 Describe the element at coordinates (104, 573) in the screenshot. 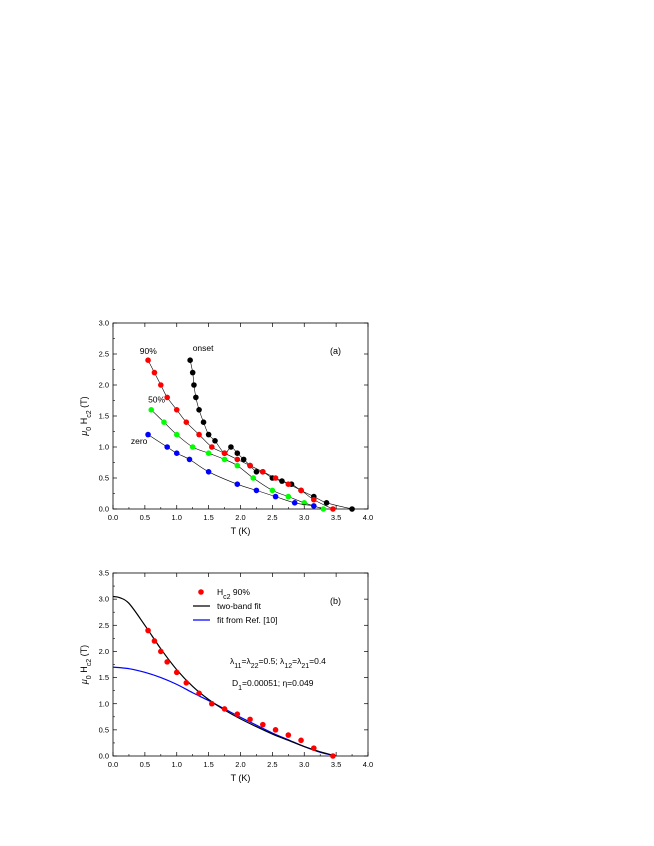

I see `y-tick-label: 3.5` at that location.